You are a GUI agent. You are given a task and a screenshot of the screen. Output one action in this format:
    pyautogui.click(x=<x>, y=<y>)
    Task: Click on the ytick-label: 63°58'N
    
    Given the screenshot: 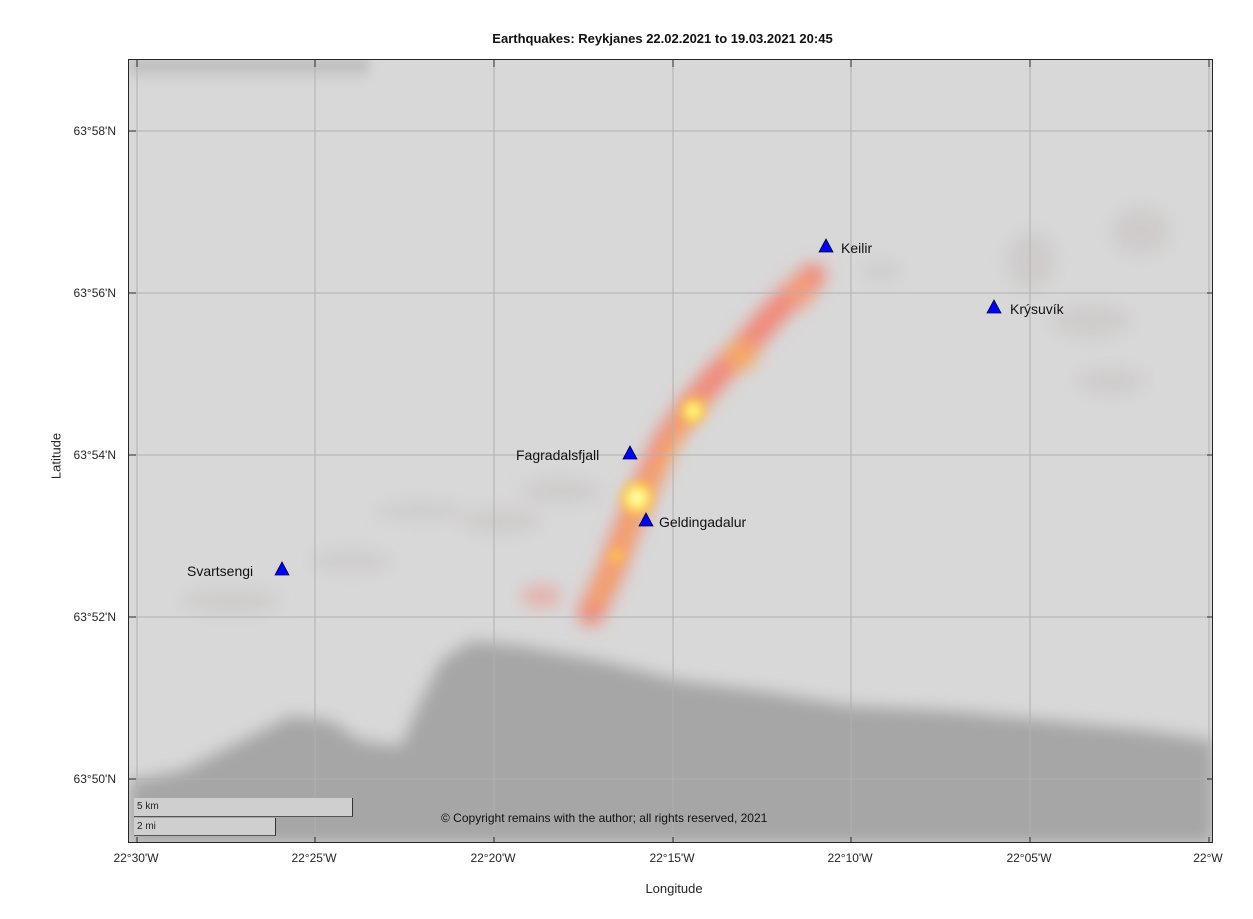 What is the action you would take?
    pyautogui.click(x=94, y=131)
    